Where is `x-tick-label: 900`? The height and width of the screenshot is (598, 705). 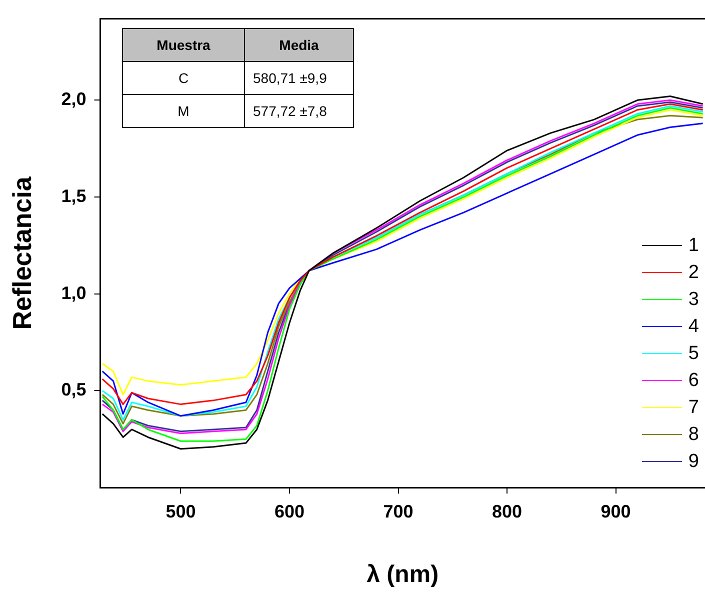 x-tick-label: 900 is located at coordinates (615, 511).